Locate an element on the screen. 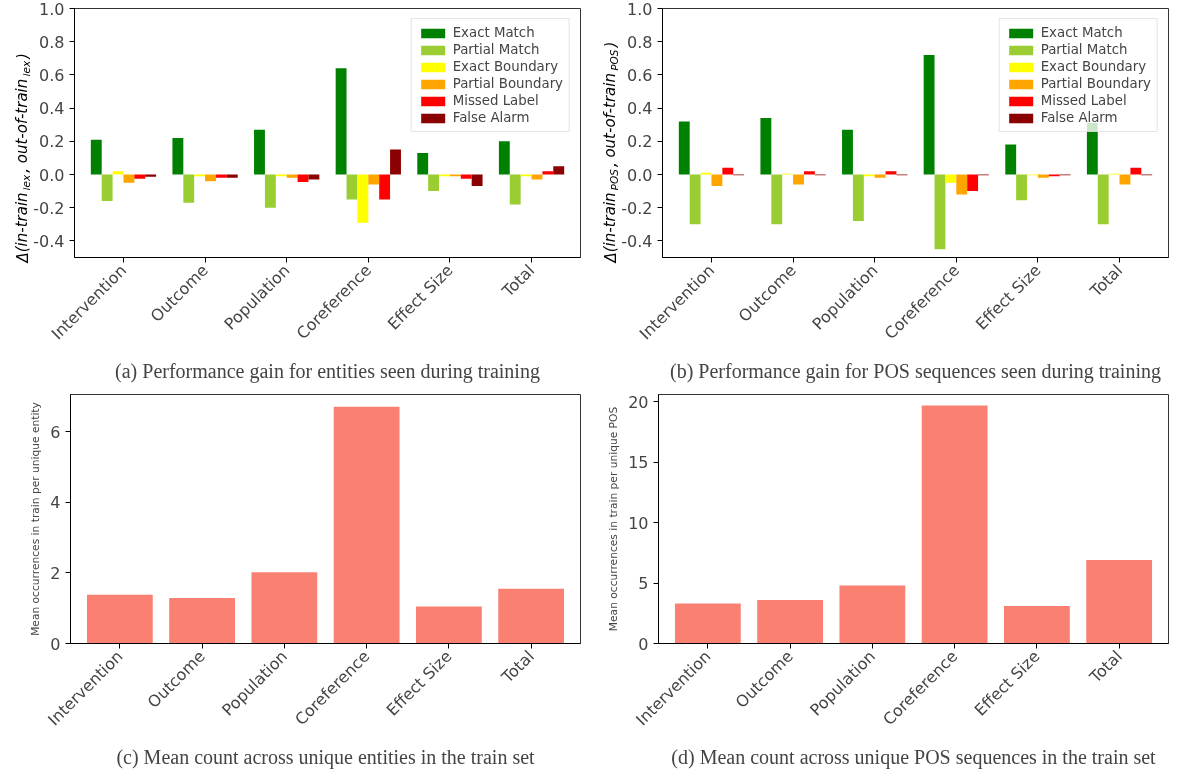  y-axis-title: Mean occurrences in train per unique POS is located at coordinates (614, 519).